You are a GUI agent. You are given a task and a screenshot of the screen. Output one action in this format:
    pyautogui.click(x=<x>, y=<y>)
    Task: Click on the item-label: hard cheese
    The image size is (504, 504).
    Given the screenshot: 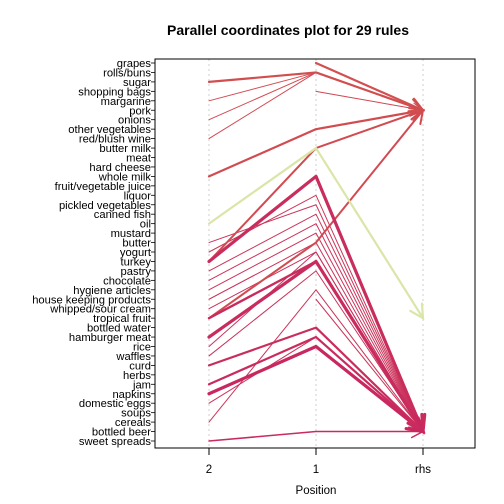 What is the action you would take?
    pyautogui.click(x=120, y=168)
    